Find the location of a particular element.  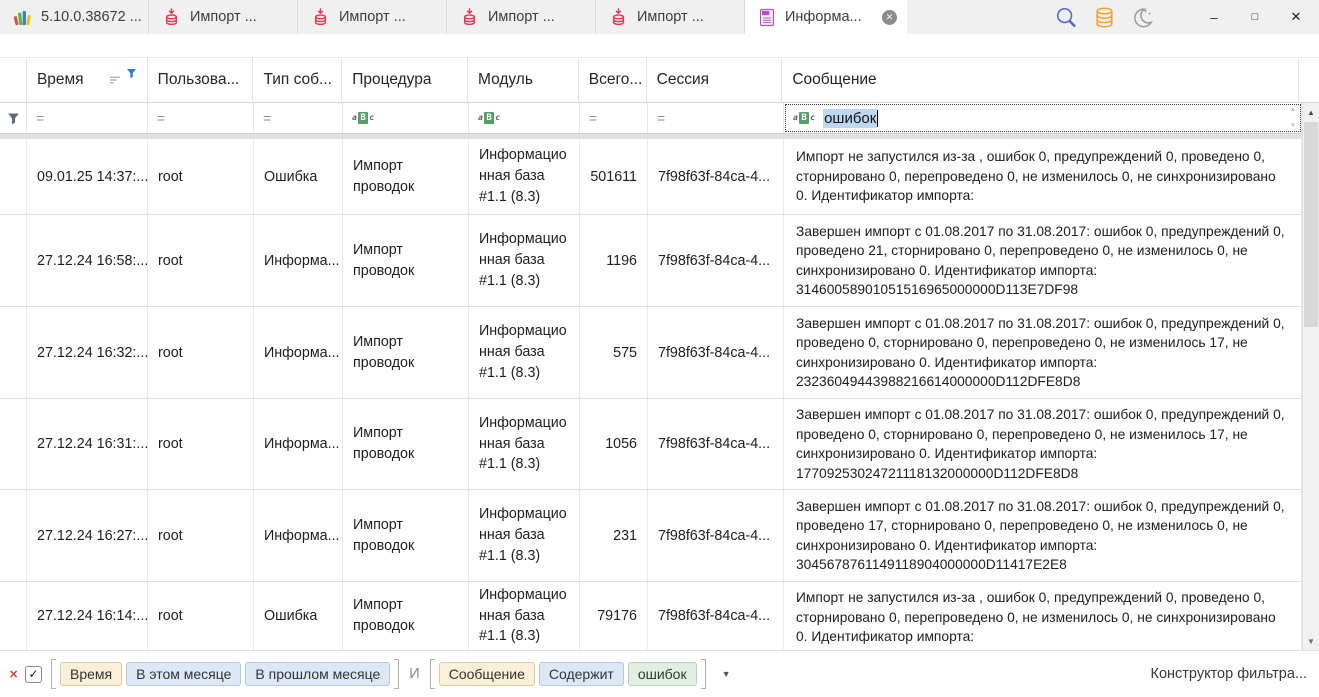

cell-total: 575 is located at coordinates (614, 352).